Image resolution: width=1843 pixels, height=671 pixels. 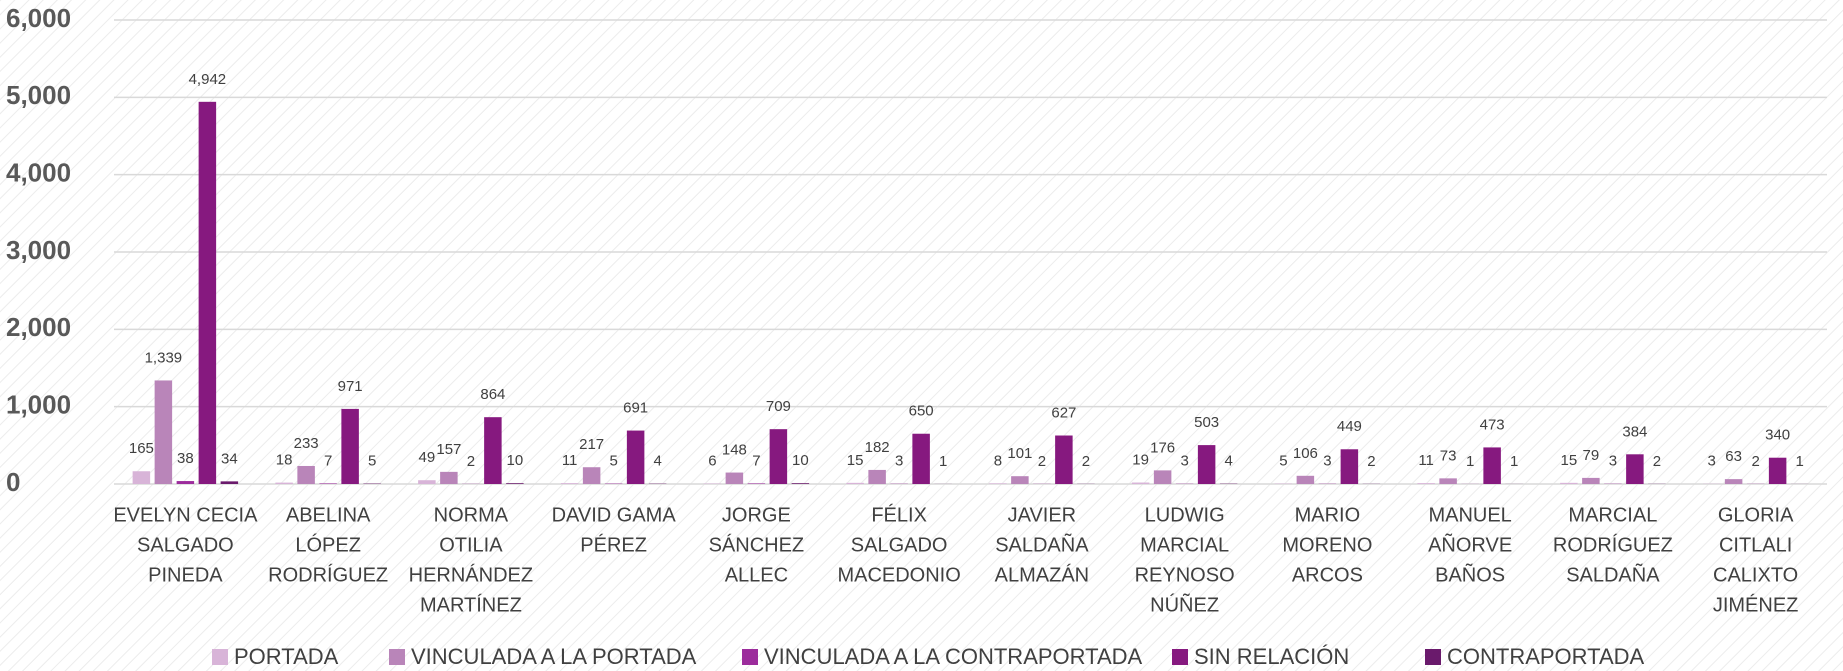 What do you see at coordinates (613, 544) in the screenshot?
I see `x-tick-label: PÉREZ` at bounding box center [613, 544].